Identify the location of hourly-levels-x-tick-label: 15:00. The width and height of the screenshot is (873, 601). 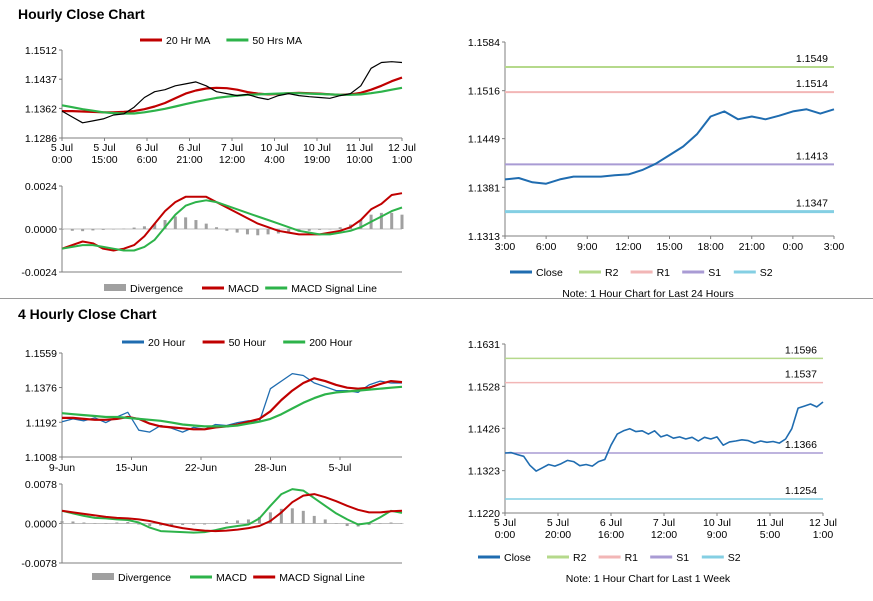
(669, 247).